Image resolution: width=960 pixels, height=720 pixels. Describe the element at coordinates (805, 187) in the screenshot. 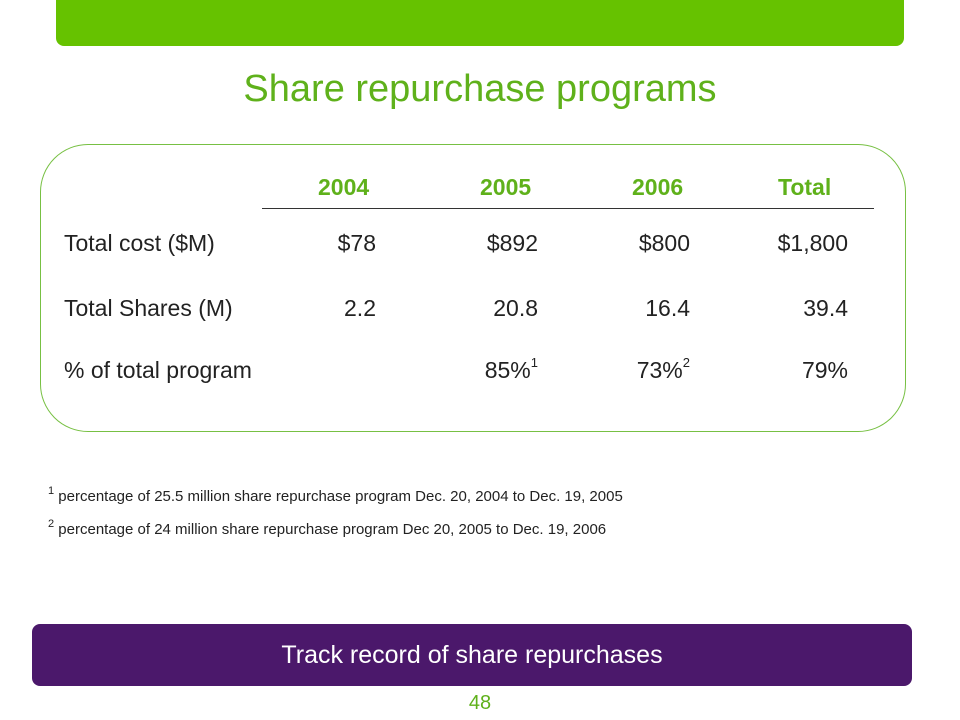

I see `column-header-total: Total` at that location.